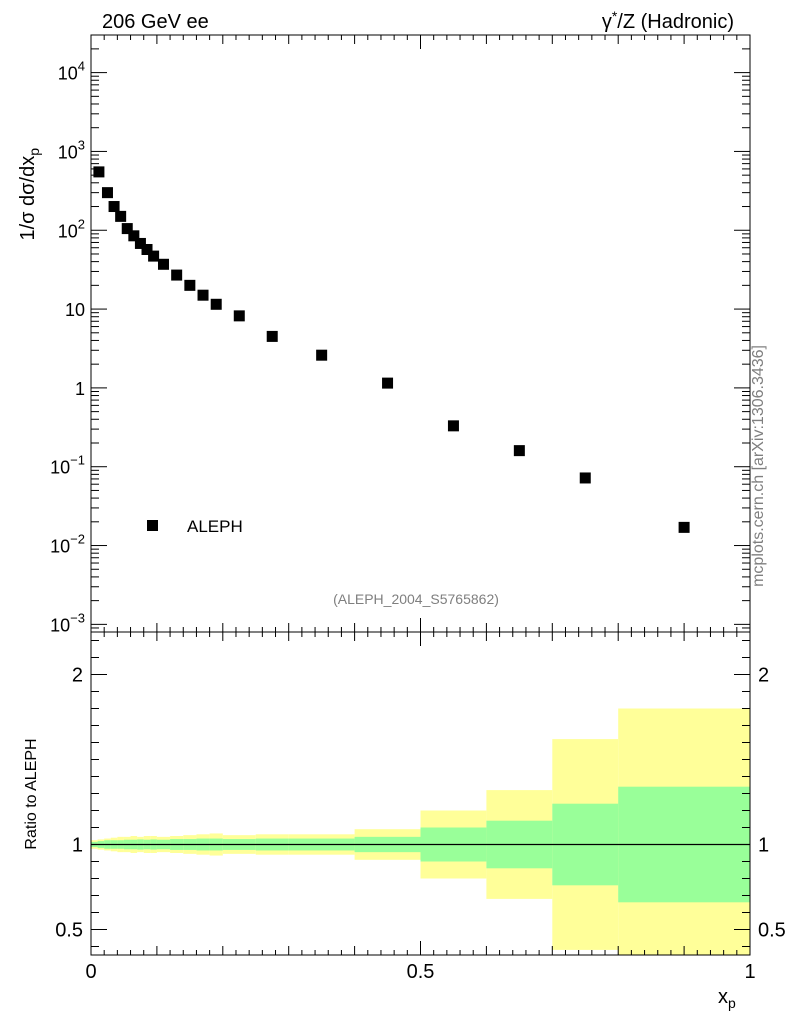 The height and width of the screenshot is (1024, 786). I want to click on legend: ALEPH, so click(195, 526).